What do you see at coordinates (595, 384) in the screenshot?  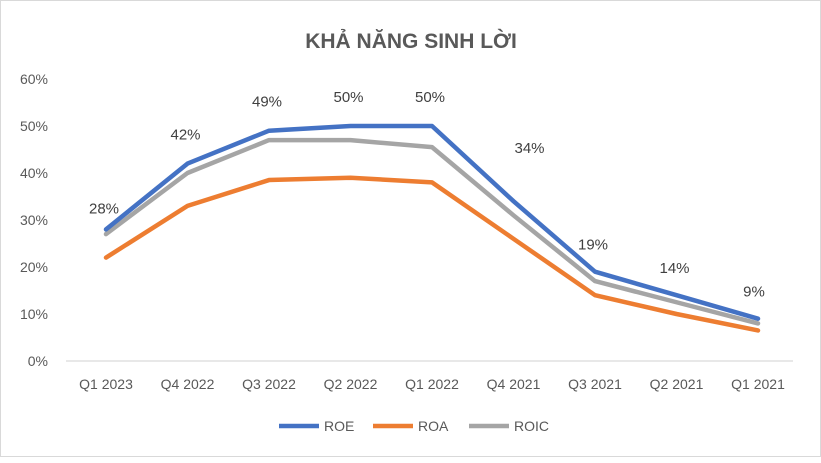 I see `x-tick-label: Q3 2021` at bounding box center [595, 384].